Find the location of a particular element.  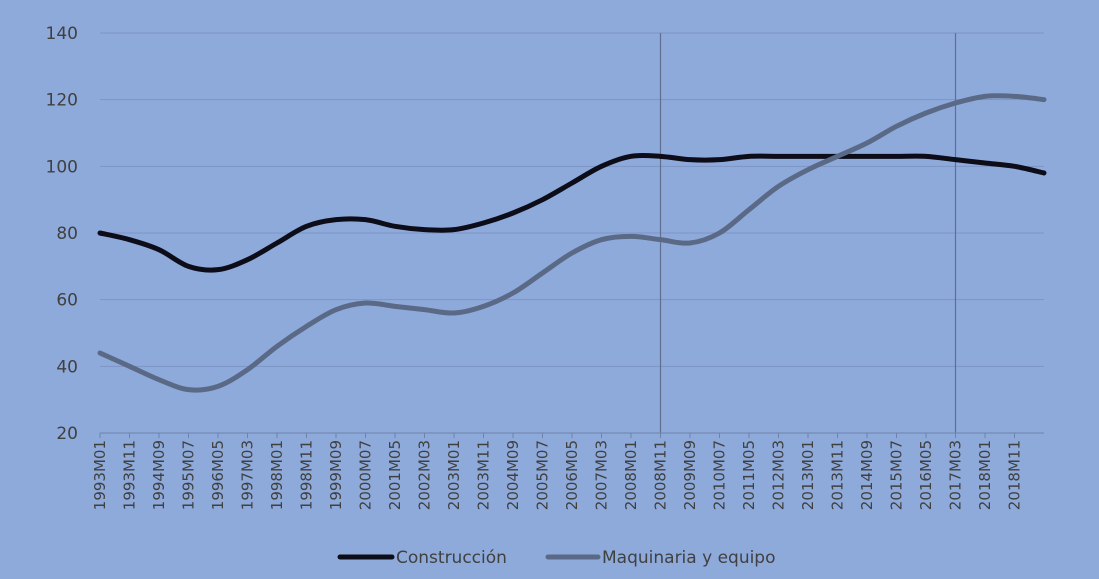

x-tick-label-1998M01: 1998M01 is located at coordinates (277, 475).